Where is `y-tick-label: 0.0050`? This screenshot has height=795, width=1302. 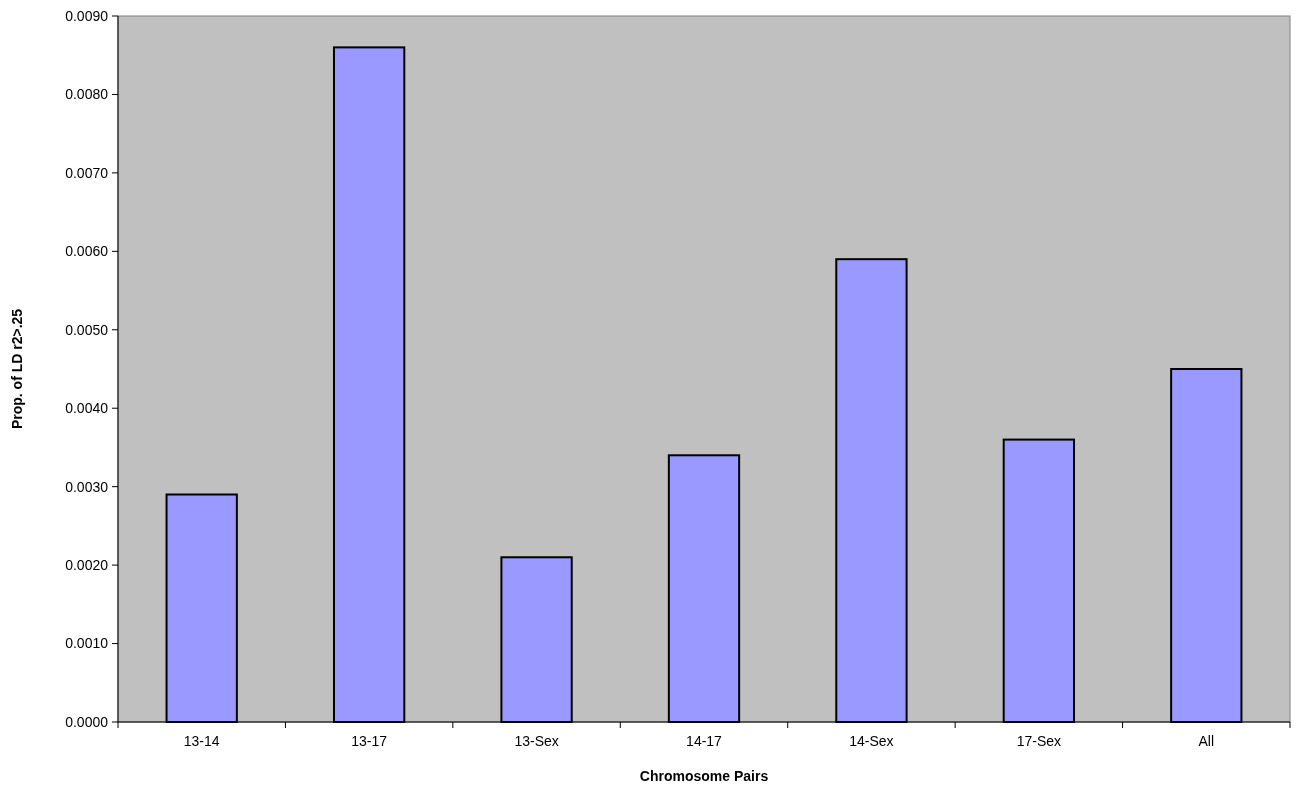
y-tick-label: 0.0050 is located at coordinates (87, 329).